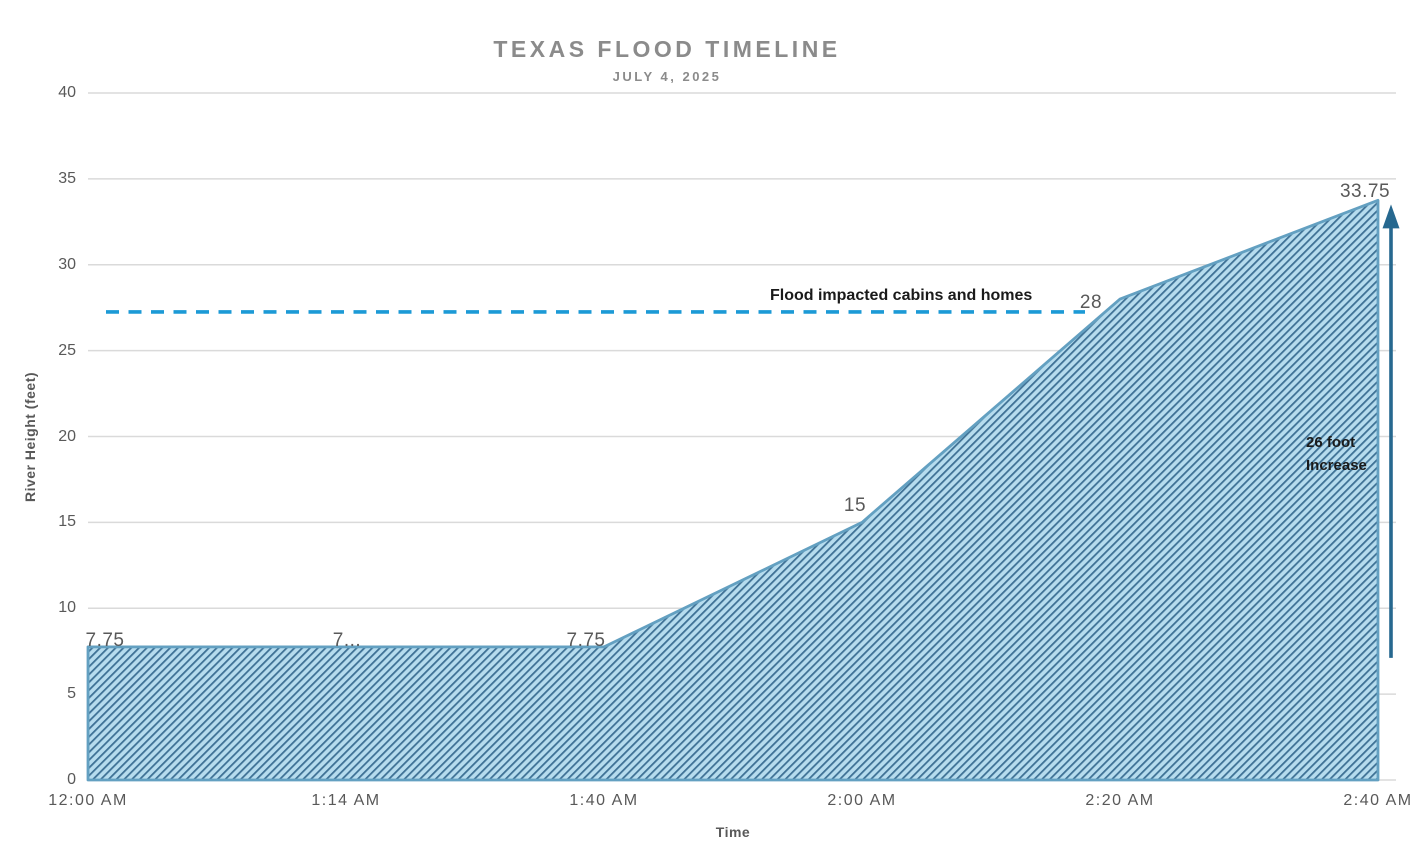  I want to click on flood-threshold-label: Flood impacted cabins and homes, so click(901, 295).